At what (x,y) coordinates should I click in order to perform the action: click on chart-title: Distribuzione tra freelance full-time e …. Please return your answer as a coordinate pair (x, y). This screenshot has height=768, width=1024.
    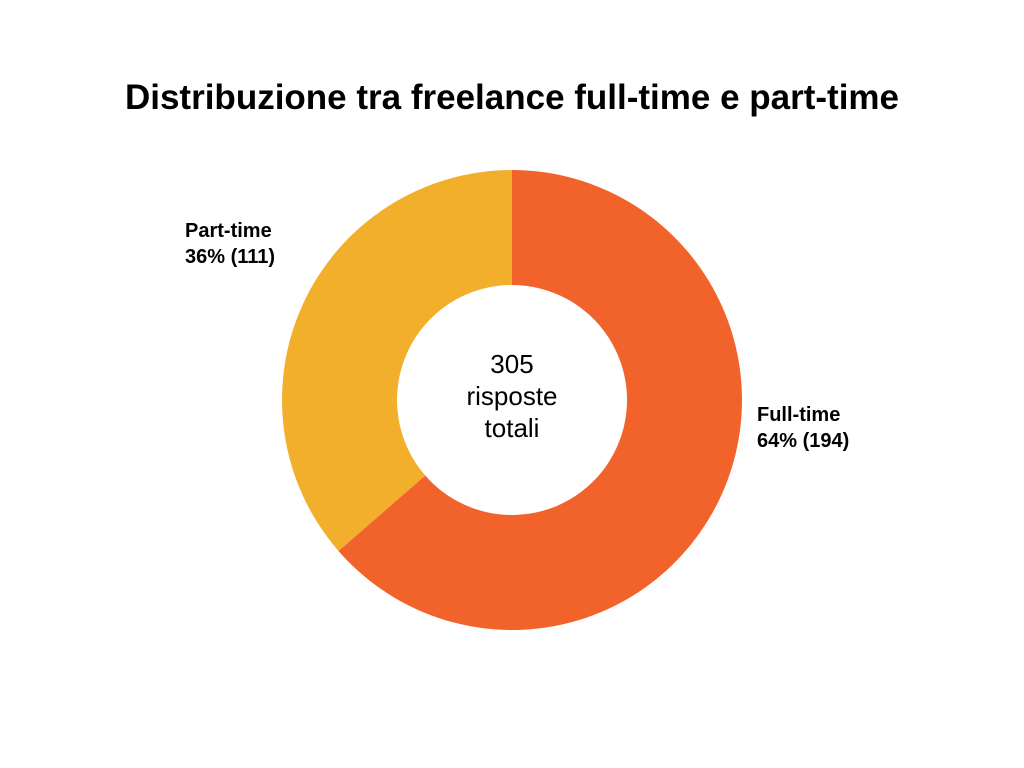
    Looking at the image, I should click on (512, 97).